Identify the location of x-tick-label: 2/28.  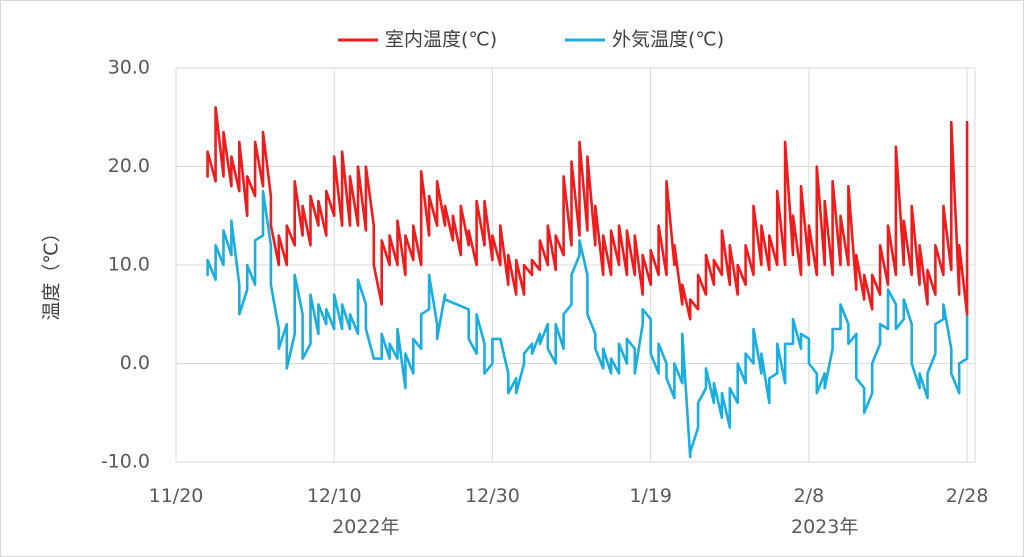
(967, 496).